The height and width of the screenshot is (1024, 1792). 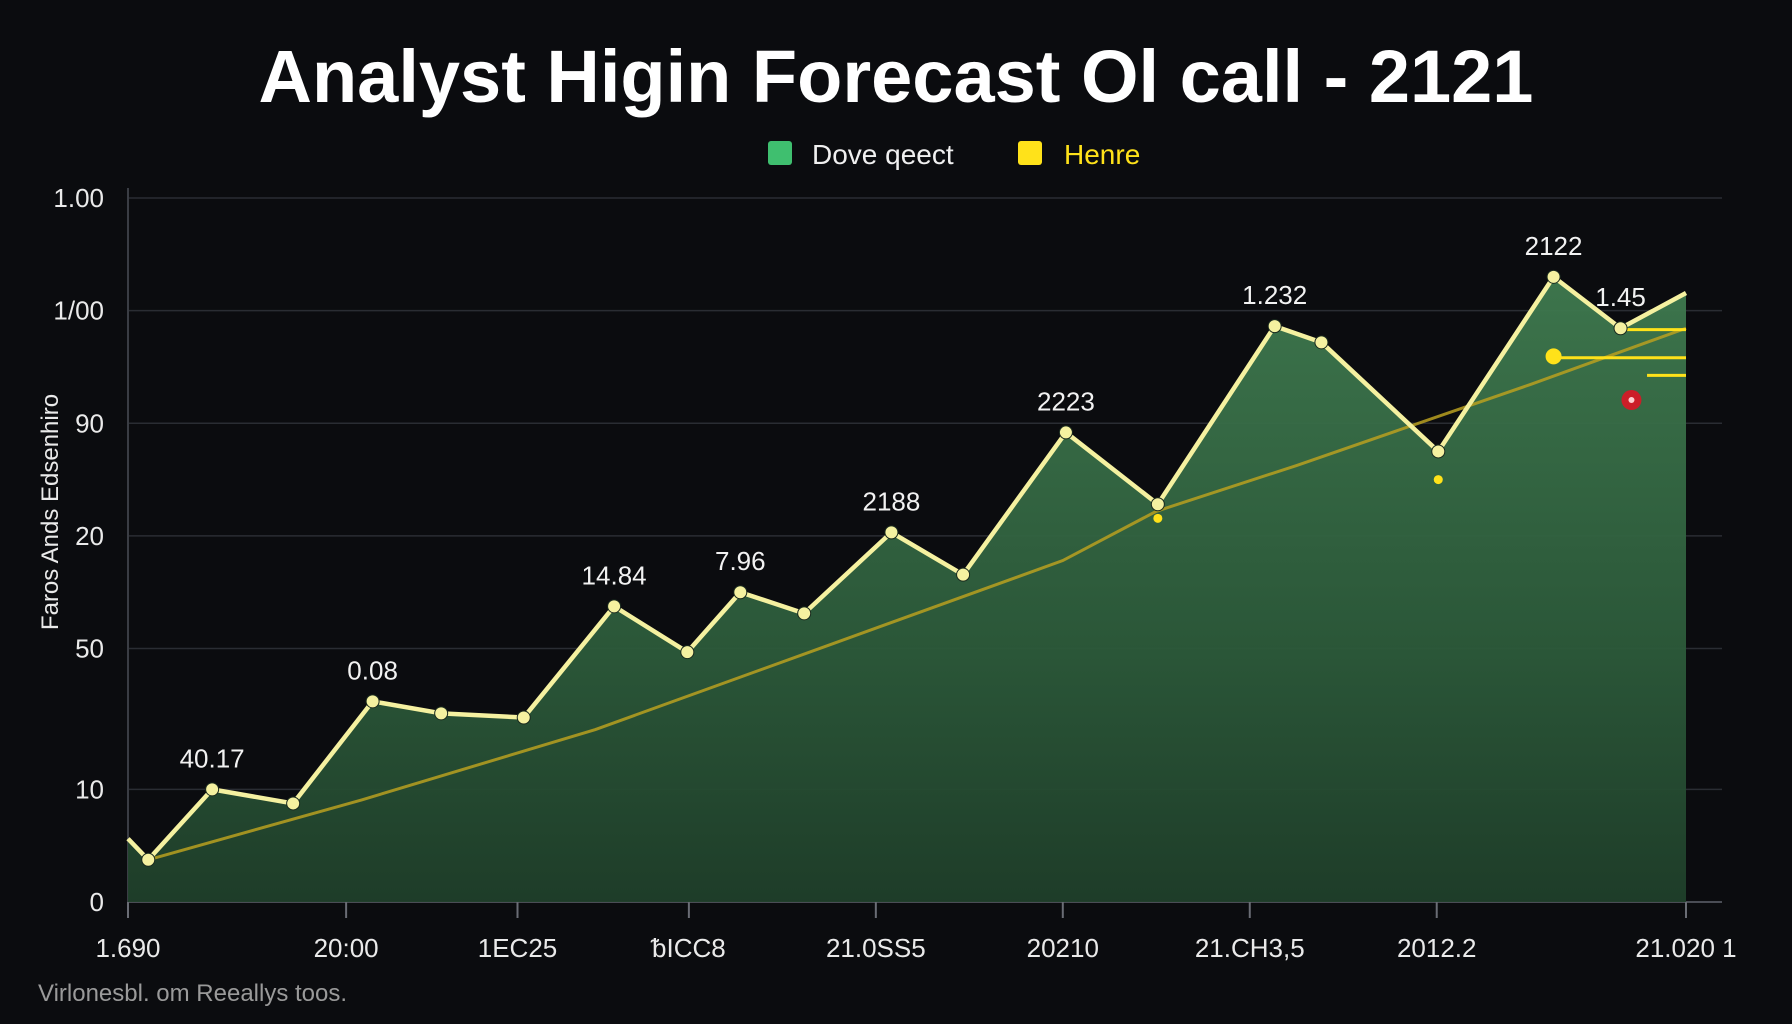 What do you see at coordinates (1250, 948) in the screenshot?
I see `x-tick-label: 21.CH3,5` at bounding box center [1250, 948].